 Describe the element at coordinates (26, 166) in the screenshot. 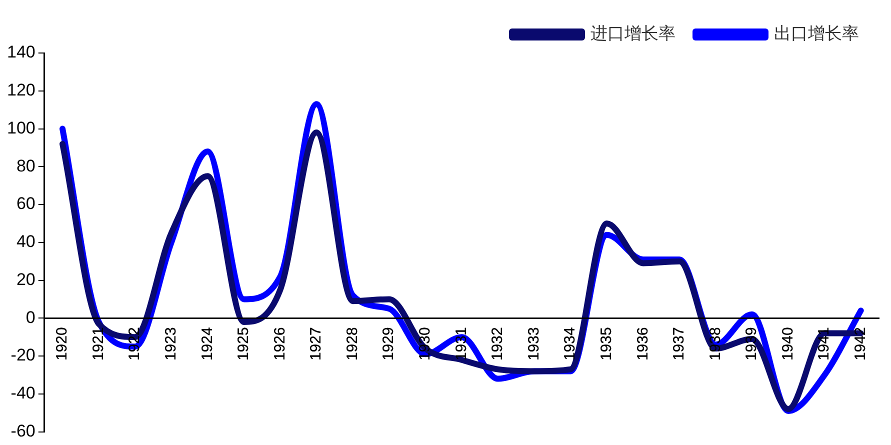

I see `y-tick-label: 80` at that location.